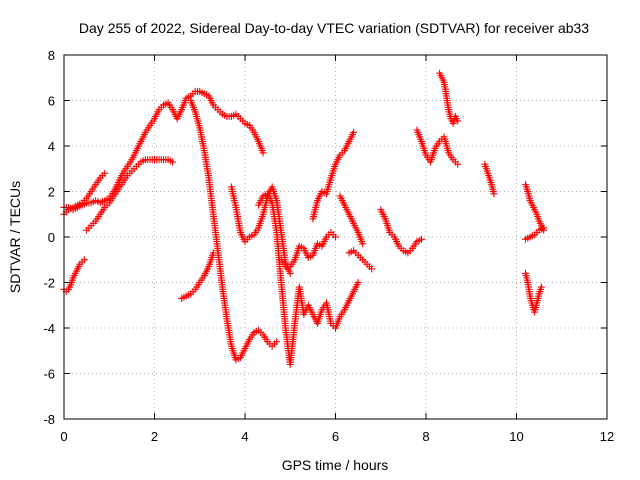  What do you see at coordinates (51, 55) in the screenshot?
I see `y-tick-label: 8` at bounding box center [51, 55].